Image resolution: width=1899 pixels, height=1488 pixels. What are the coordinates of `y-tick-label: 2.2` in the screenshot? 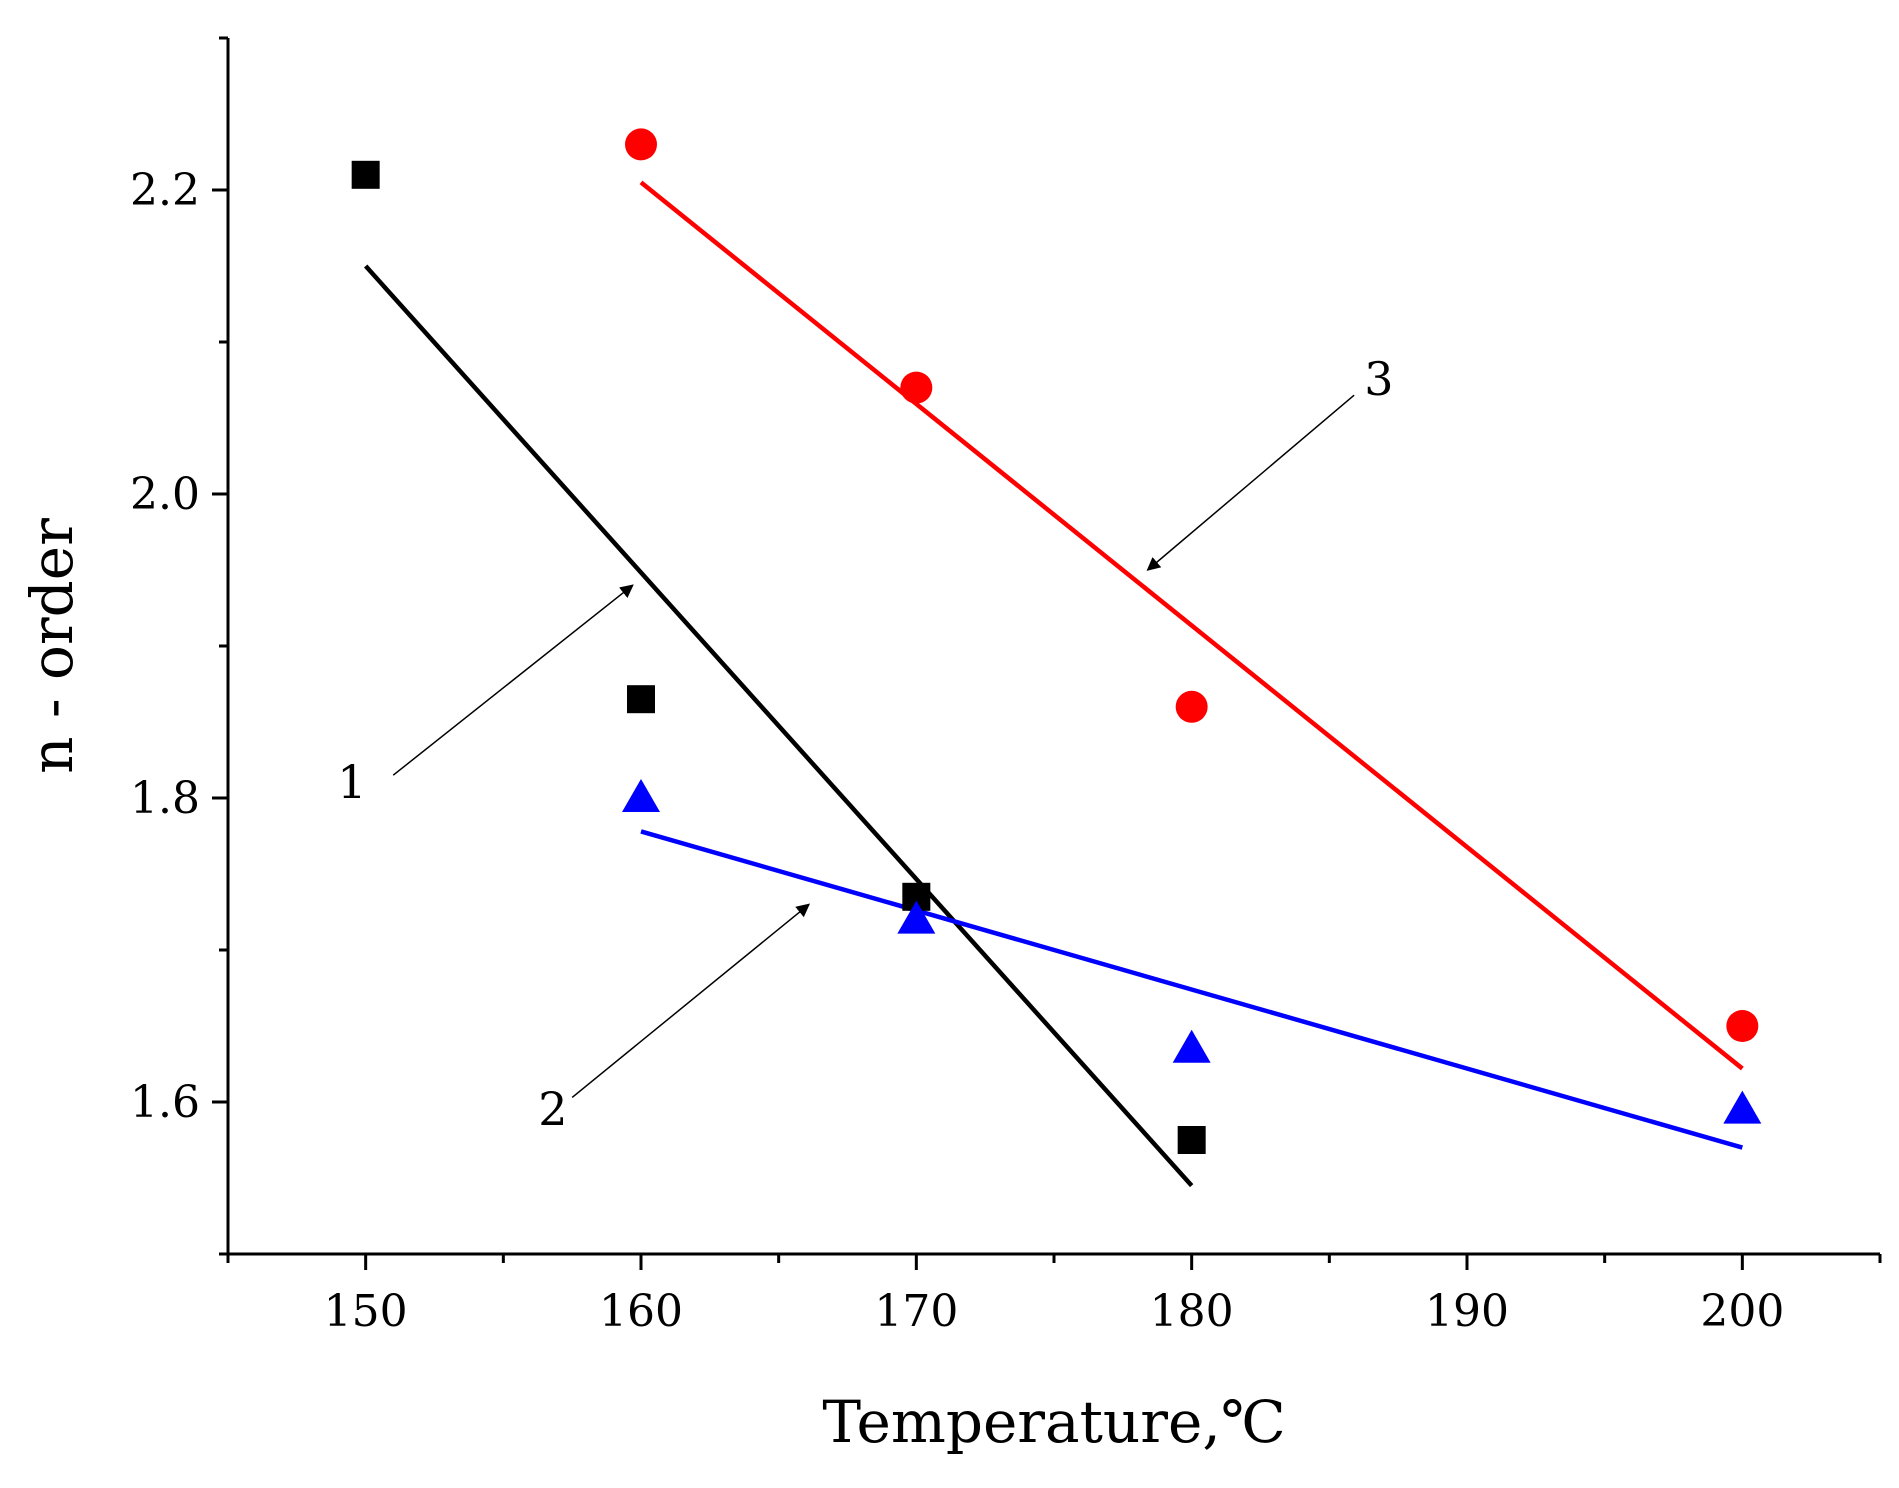 It's located at (165, 190).